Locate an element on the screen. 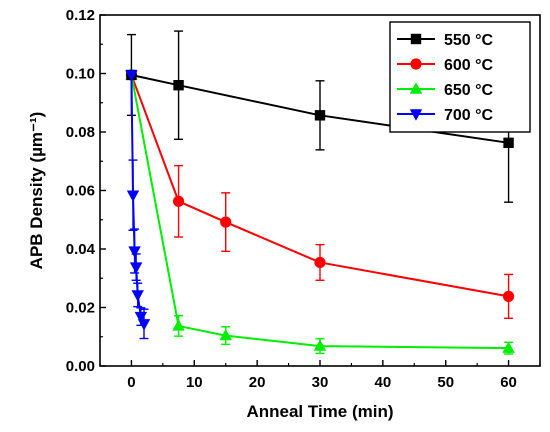 The height and width of the screenshot is (432, 550). x-tick-label: 40 is located at coordinates (383, 382).